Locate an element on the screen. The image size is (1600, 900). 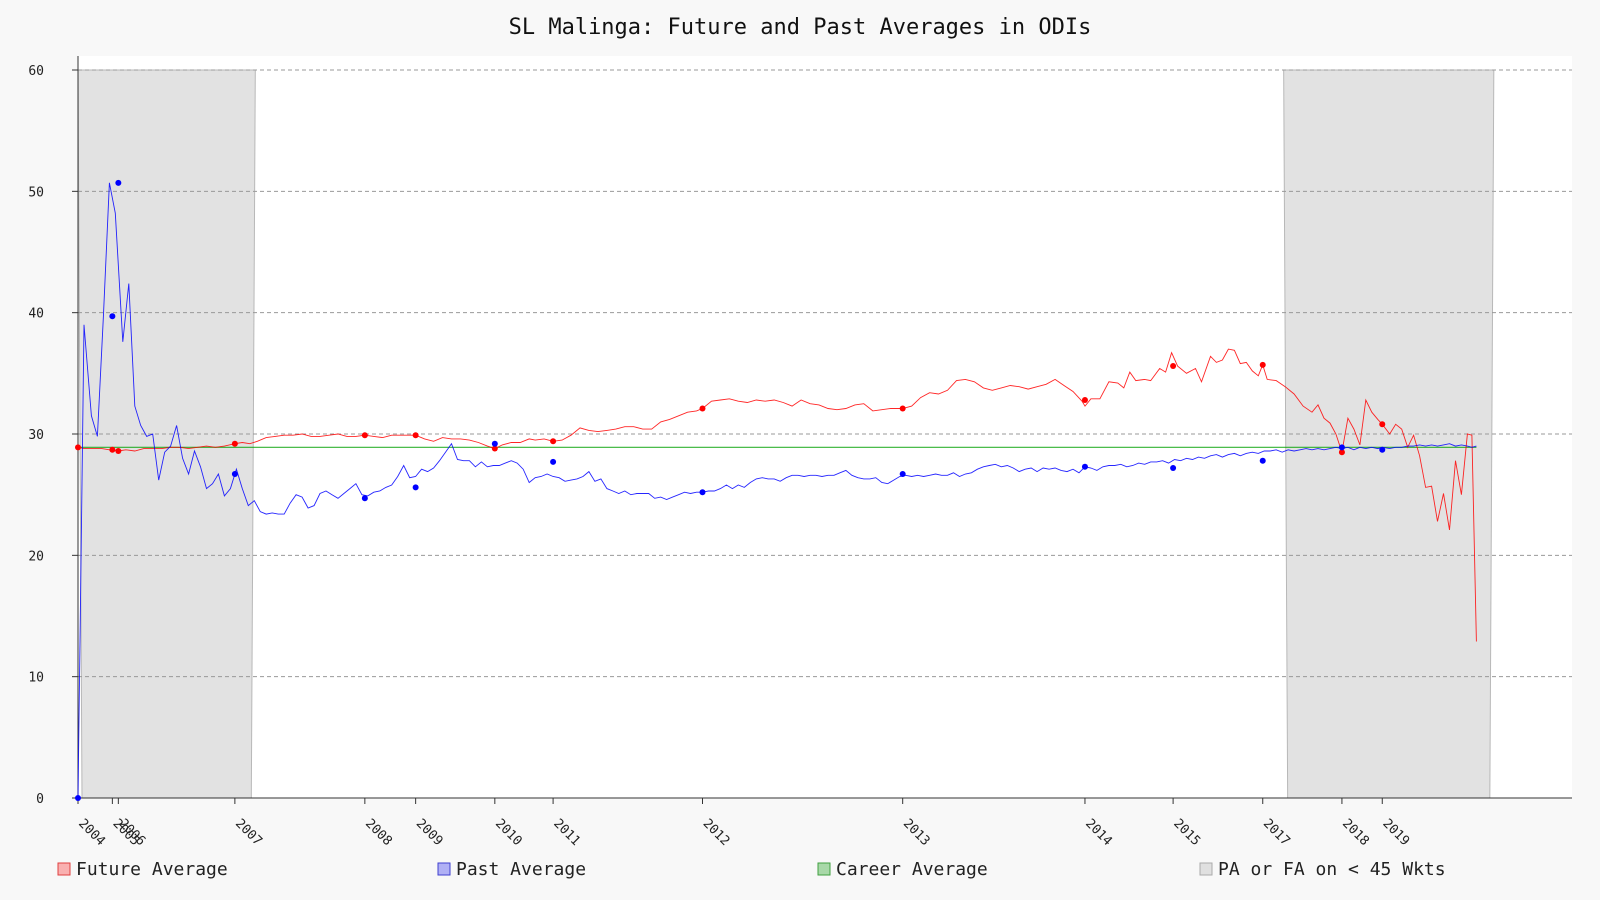
y-tick-label: 30 is located at coordinates (36, 435).